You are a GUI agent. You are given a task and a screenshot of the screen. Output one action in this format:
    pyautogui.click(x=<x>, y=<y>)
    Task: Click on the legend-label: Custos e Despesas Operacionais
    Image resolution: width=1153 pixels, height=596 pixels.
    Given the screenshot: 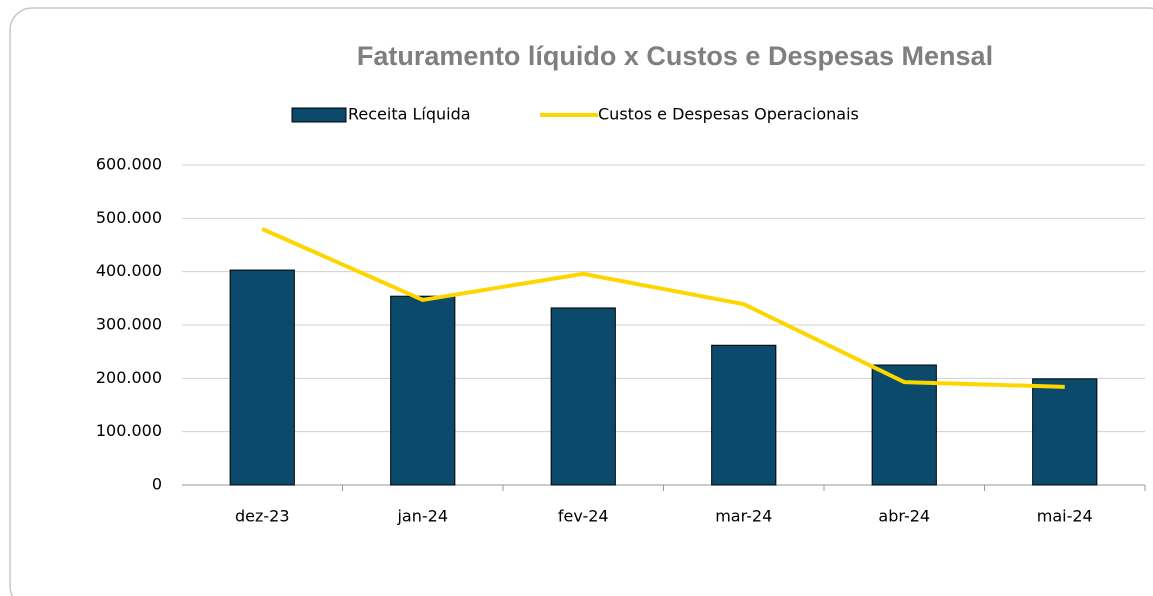 What is the action you would take?
    pyautogui.click(x=728, y=114)
    